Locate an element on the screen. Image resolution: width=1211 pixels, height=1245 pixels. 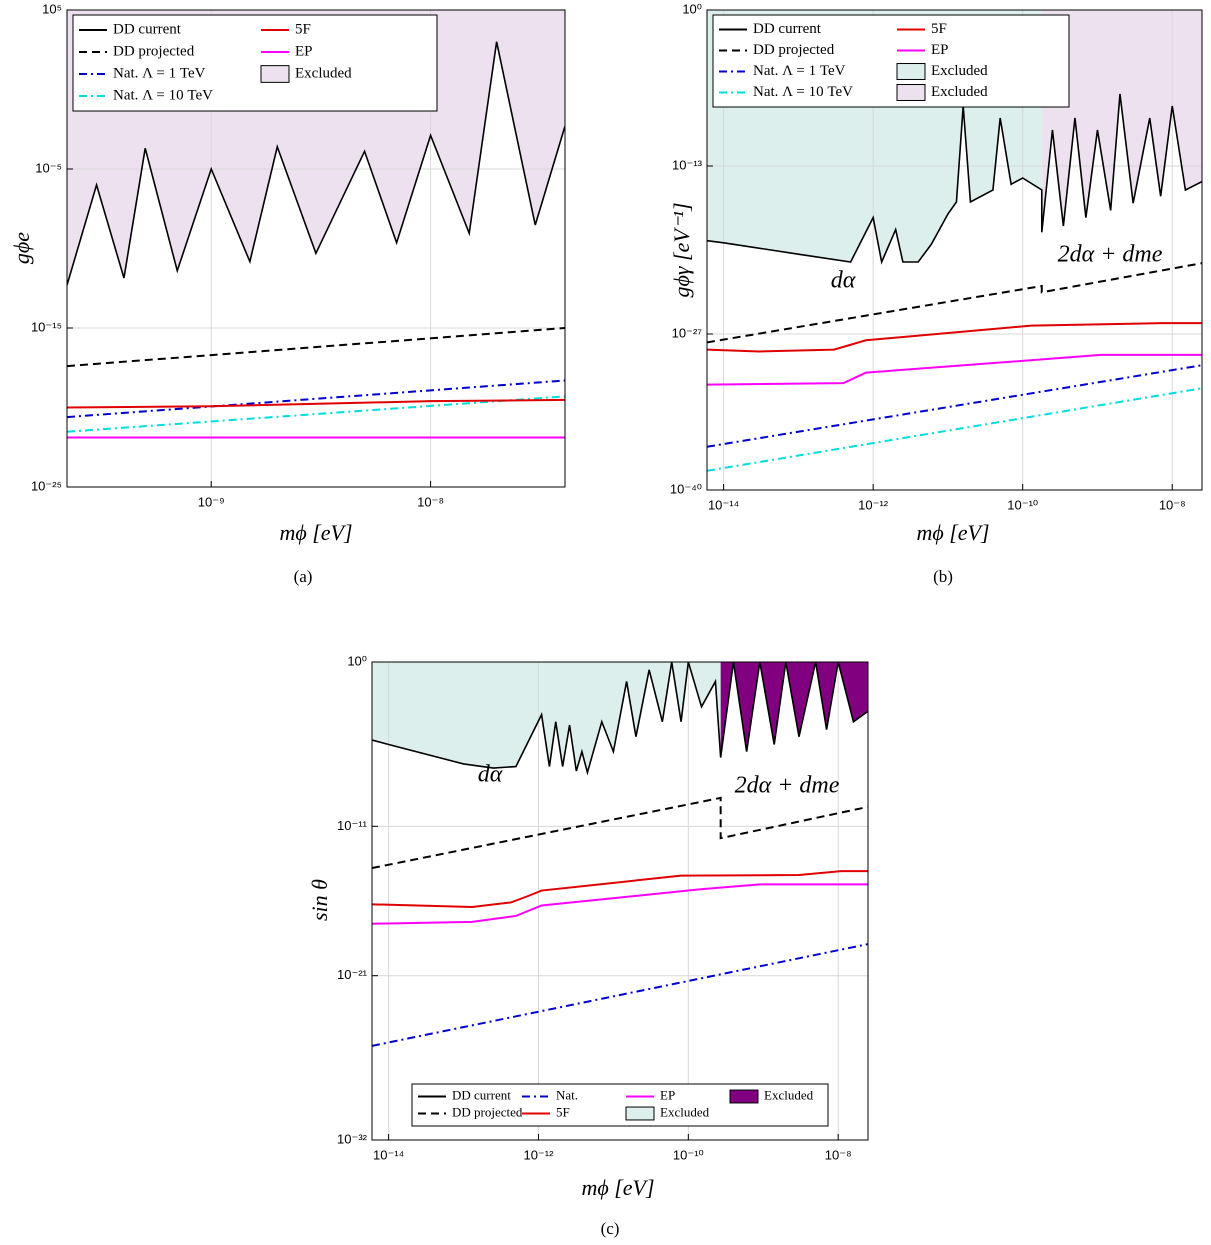
x-tick-label: 10⁻⁹ is located at coordinates (211, 501).